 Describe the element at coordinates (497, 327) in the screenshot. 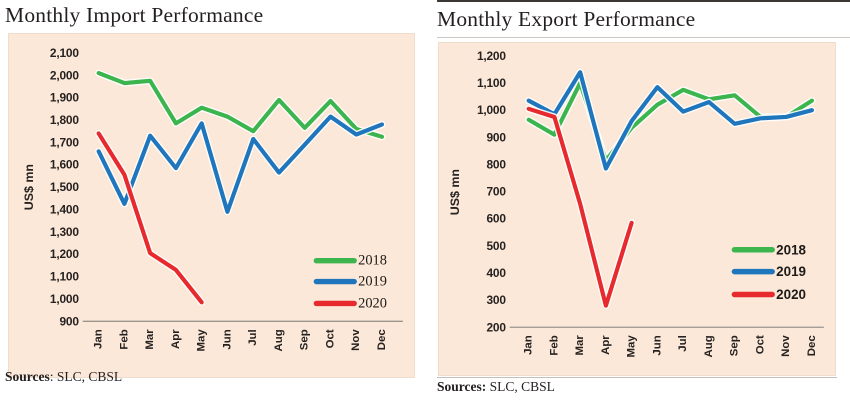

I see `svg-text: 200` at that location.